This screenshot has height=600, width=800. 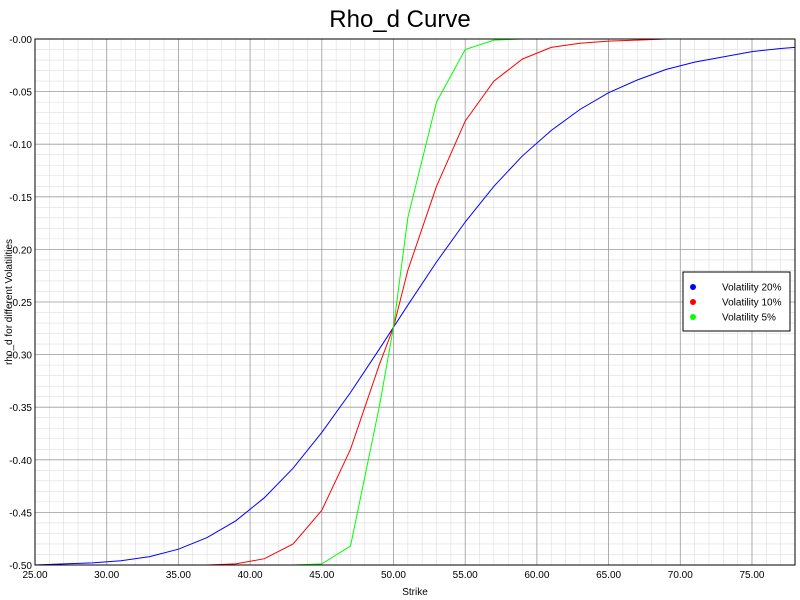 What do you see at coordinates (20, 145) in the screenshot?
I see `y-tick-label: -0.10` at bounding box center [20, 145].